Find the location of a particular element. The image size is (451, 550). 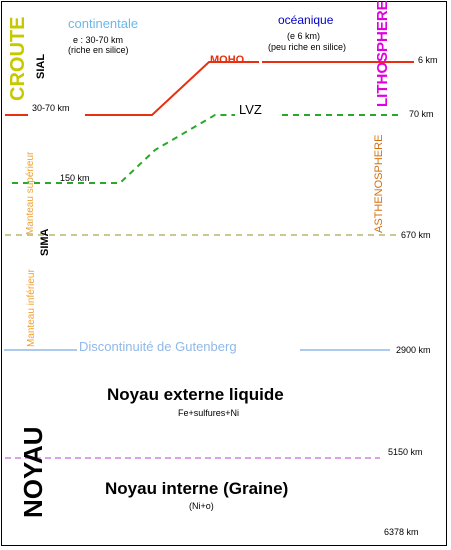

moho-label: MOHO is located at coordinates (227, 60).